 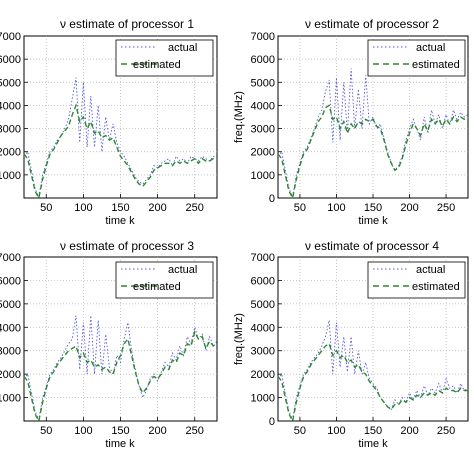 What do you see at coordinates (372, 246) in the screenshot?
I see `chart-title: ν estimate of processor 4` at bounding box center [372, 246].